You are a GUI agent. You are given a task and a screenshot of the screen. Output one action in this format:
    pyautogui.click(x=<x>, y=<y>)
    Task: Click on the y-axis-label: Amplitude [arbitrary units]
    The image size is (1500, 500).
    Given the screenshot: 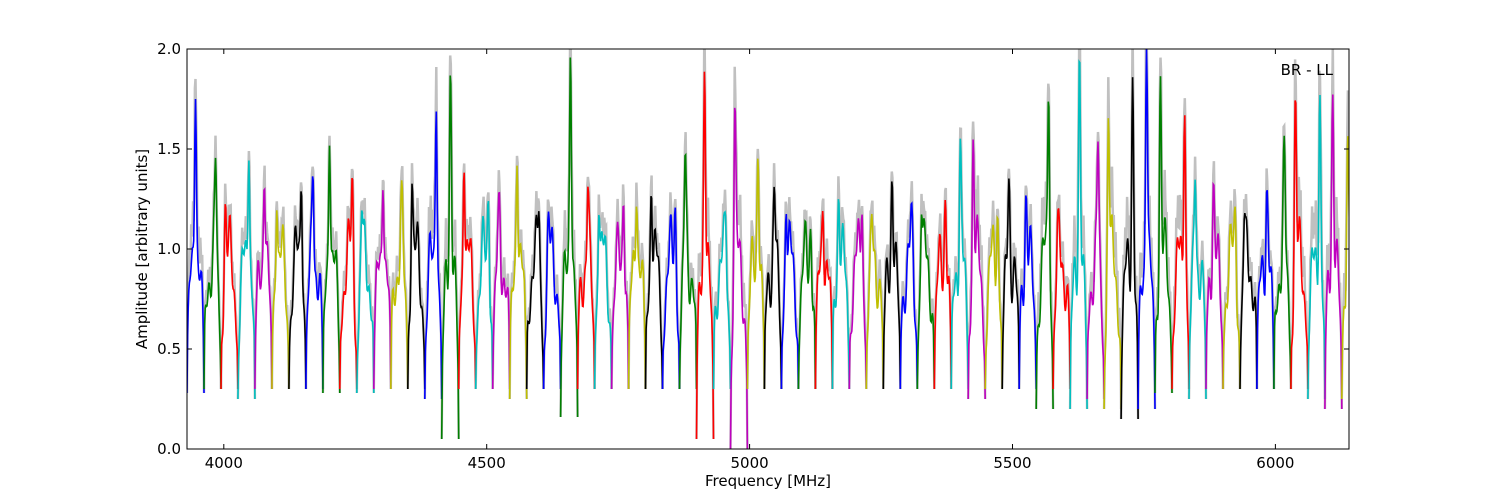 What is the action you would take?
    pyautogui.click(x=142, y=249)
    